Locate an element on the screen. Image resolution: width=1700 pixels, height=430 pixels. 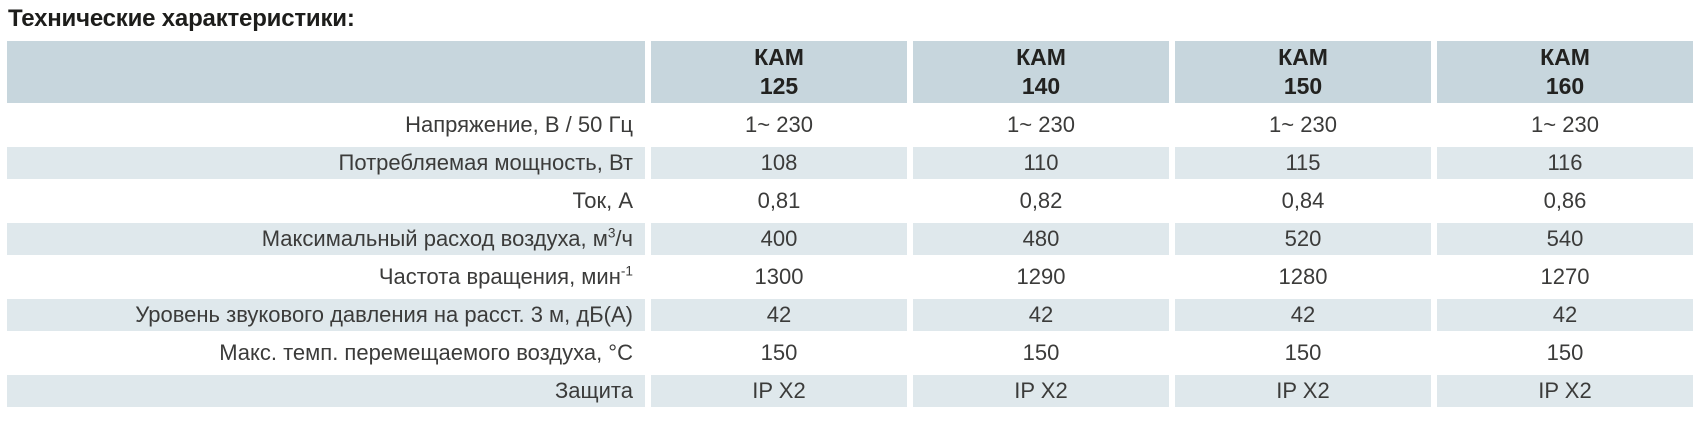
value-sound-pressure-level-kam-140: 42 is located at coordinates (1041, 315).